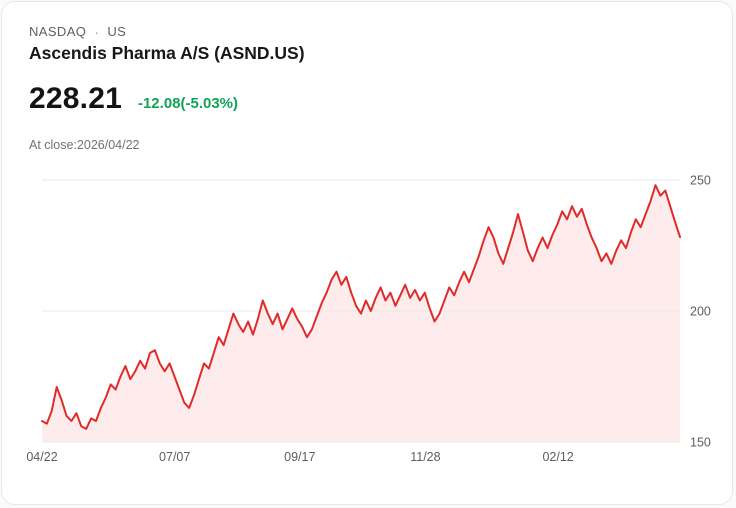 This screenshot has width=736, height=508. What do you see at coordinates (75, 98) in the screenshot?
I see `last-price: 228.21` at bounding box center [75, 98].